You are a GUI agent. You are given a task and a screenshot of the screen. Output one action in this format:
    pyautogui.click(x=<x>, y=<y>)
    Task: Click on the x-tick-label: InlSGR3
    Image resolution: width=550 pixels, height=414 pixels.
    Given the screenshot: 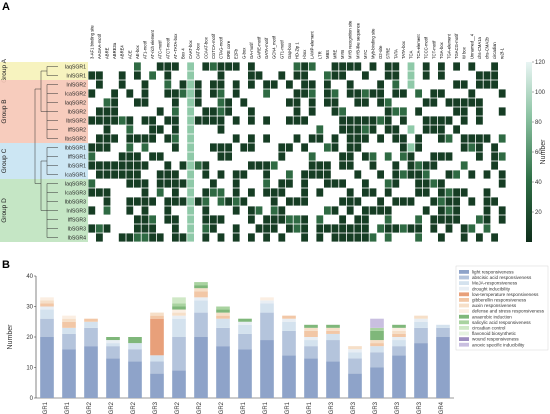 What is the action you would take?
    pyautogui.click(x=354, y=407)
    